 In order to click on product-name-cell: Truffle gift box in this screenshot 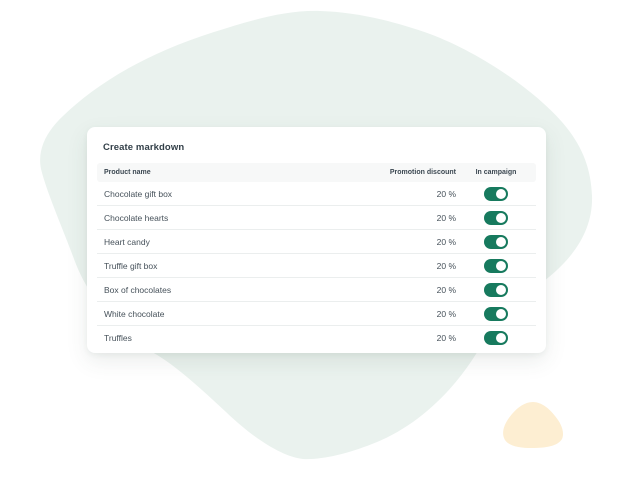, I will do `click(131, 265)`.